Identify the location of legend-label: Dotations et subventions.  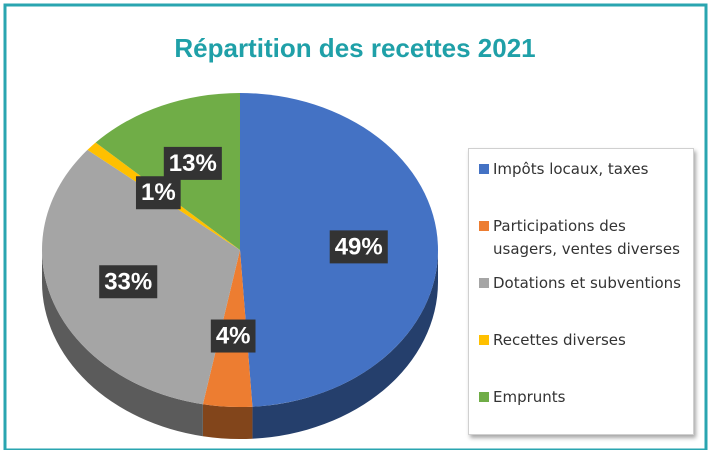
(587, 283).